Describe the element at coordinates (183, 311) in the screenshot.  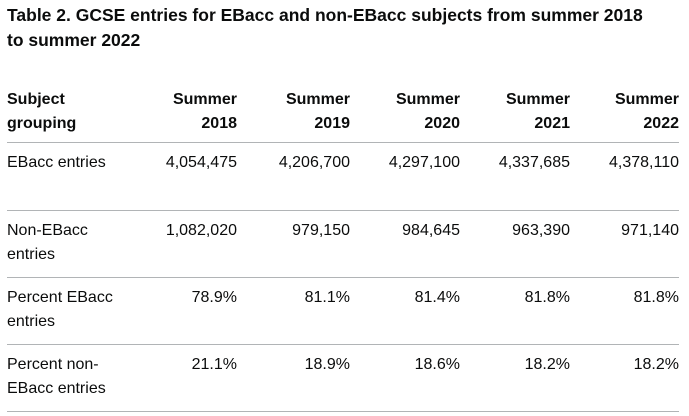
I see `table-cell: 78.9%` at that location.